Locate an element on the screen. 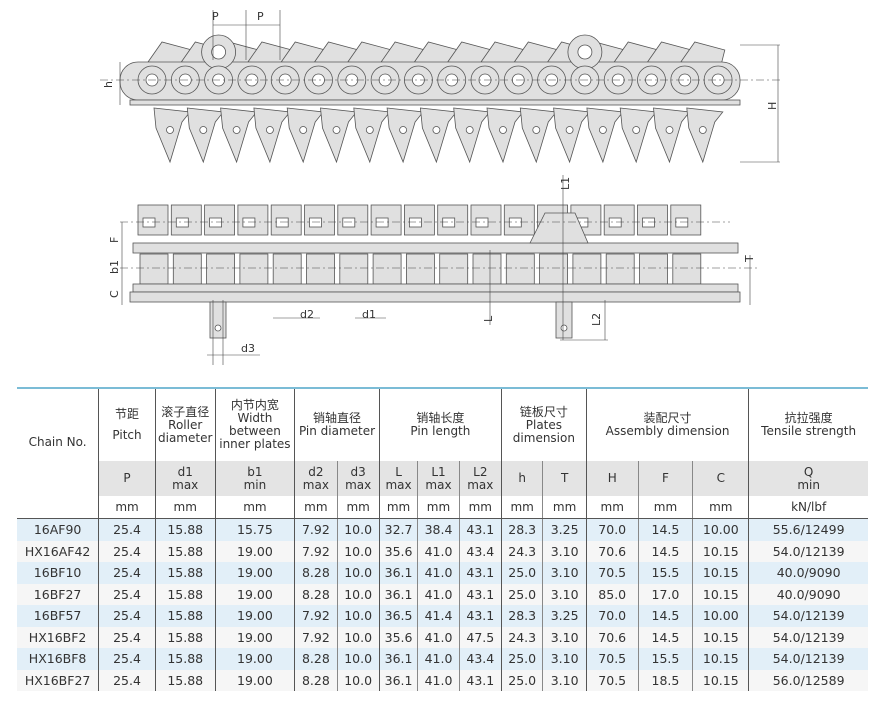  value-cell: 70.5 is located at coordinates (612, 573).